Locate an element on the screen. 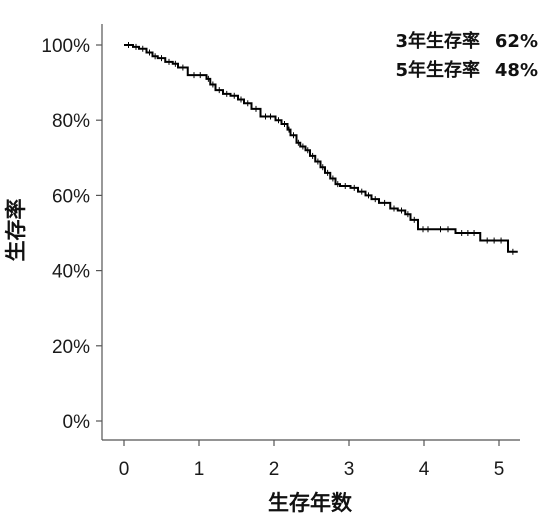 The height and width of the screenshot is (518, 547). annotation-3yr: 3年生存率 62% is located at coordinates (466, 41).